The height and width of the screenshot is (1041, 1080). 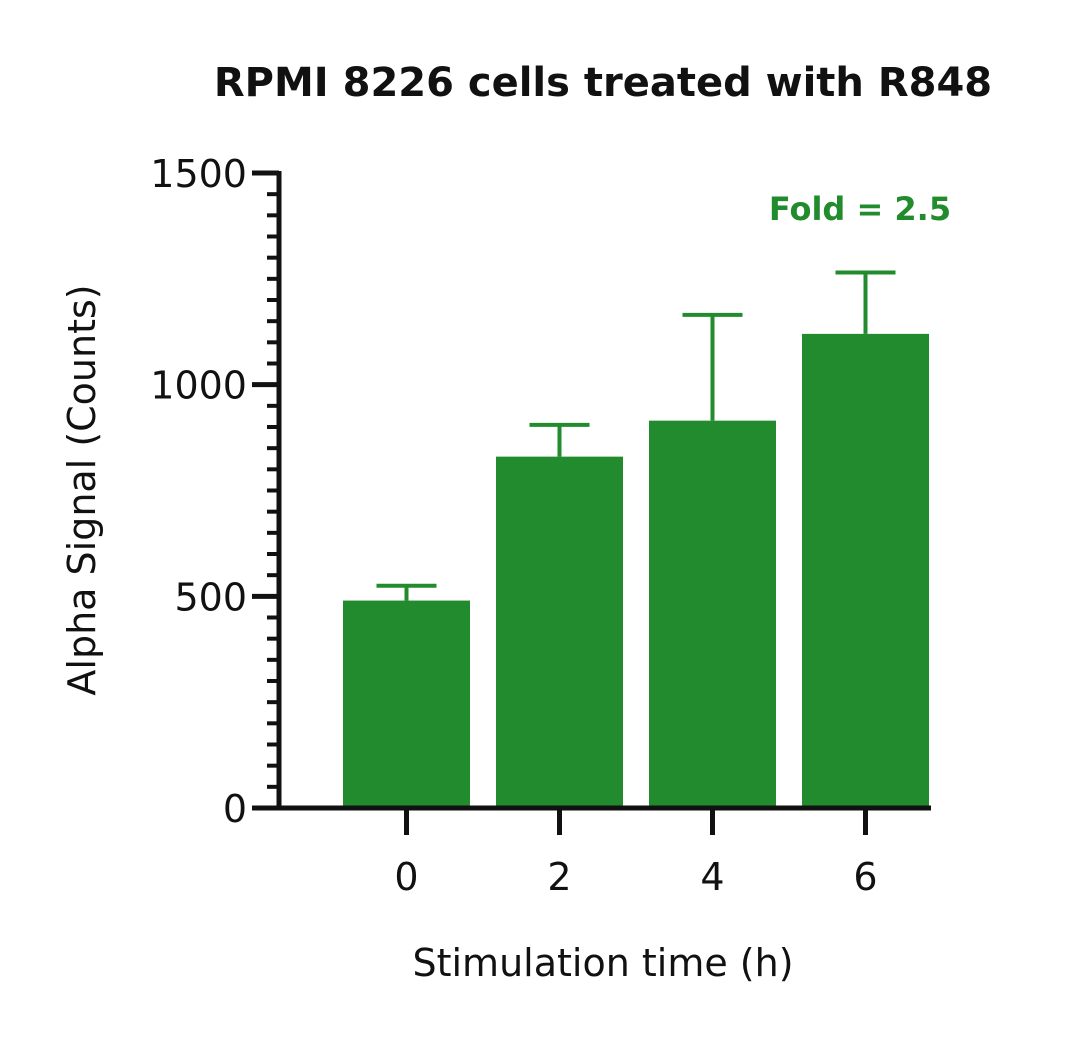 I want to click on x-axis-title: Stimulation time (h), so click(x=602, y=963).